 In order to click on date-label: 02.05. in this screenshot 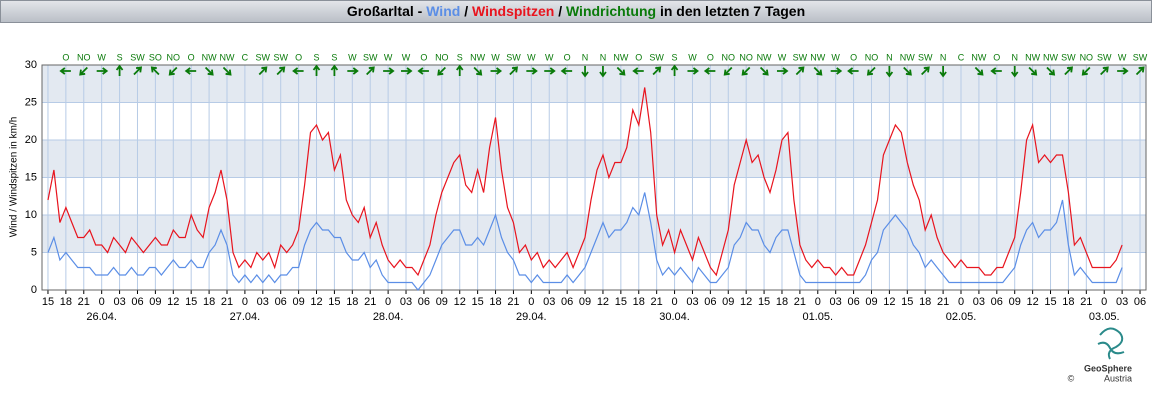, I will do `click(961, 317)`.